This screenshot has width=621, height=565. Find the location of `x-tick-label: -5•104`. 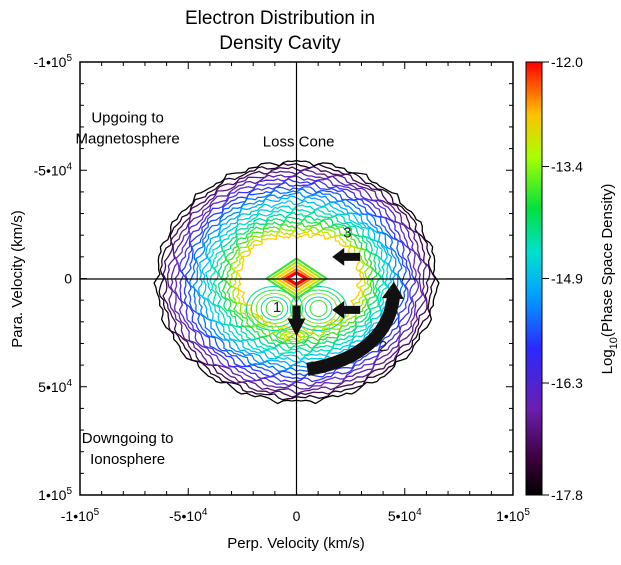

x-tick-label: -5•104 is located at coordinates (188, 515).